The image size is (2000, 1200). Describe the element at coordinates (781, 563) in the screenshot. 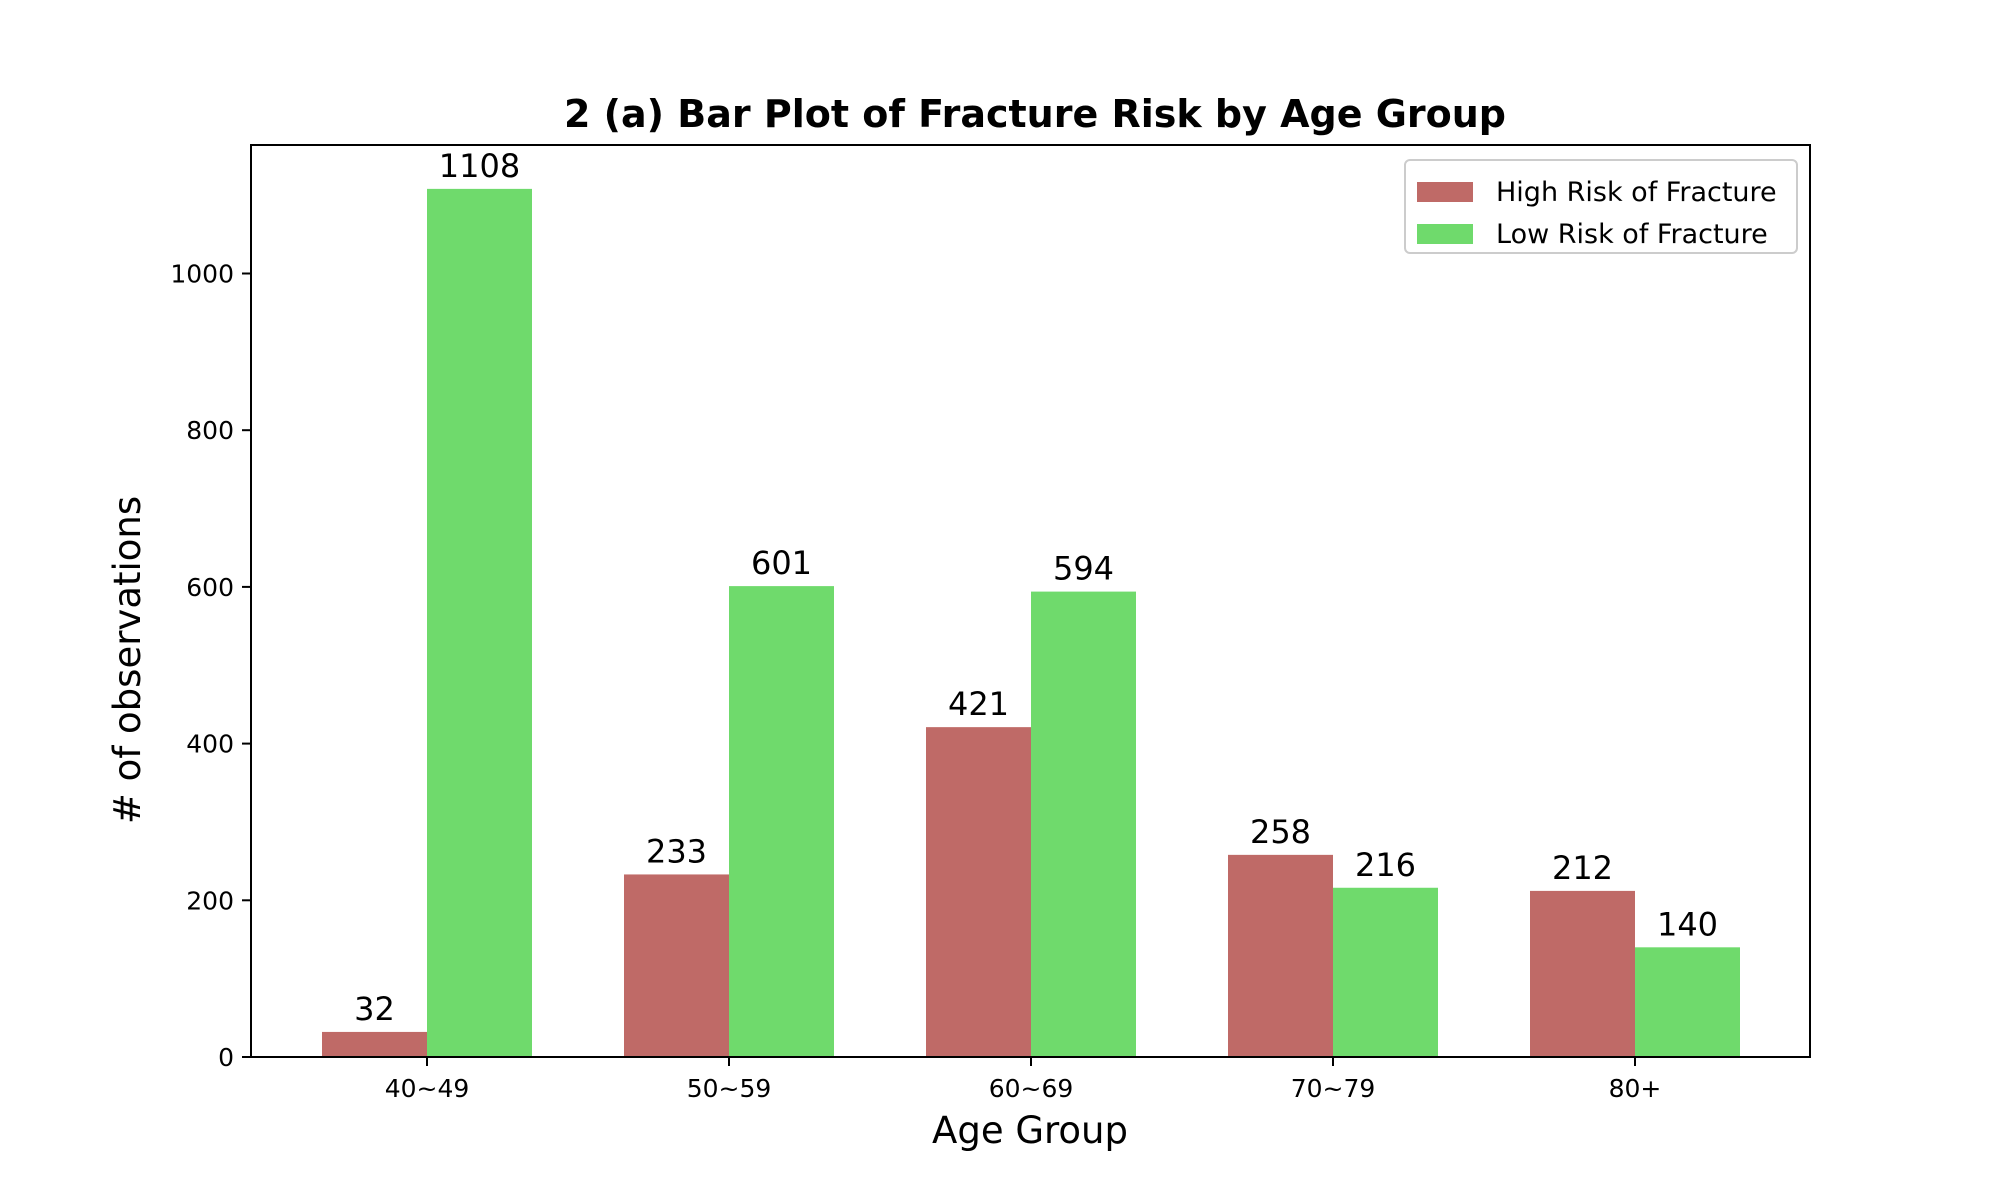

I see `bar-value-label: 601` at that location.